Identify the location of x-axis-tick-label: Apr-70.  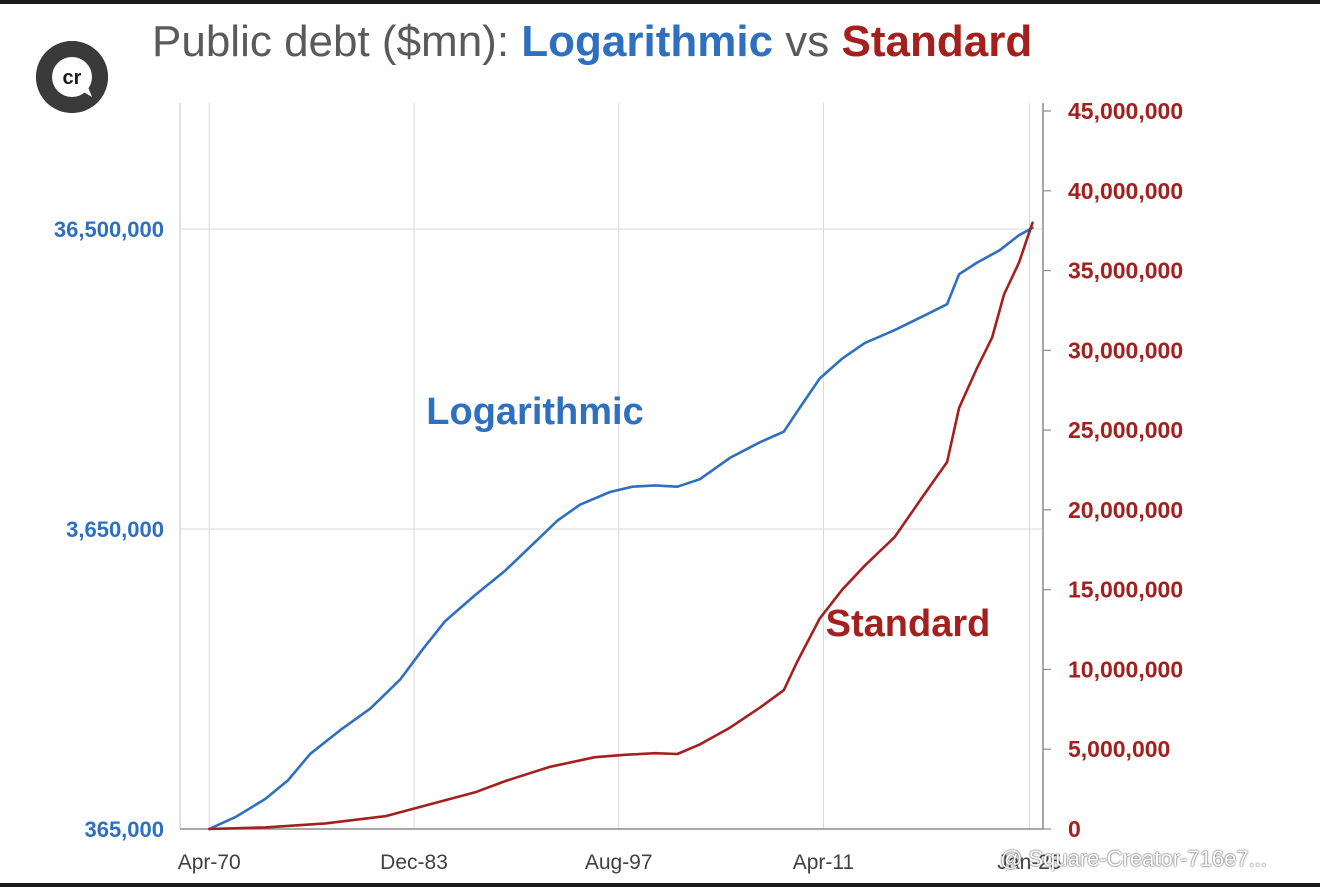
(209, 862).